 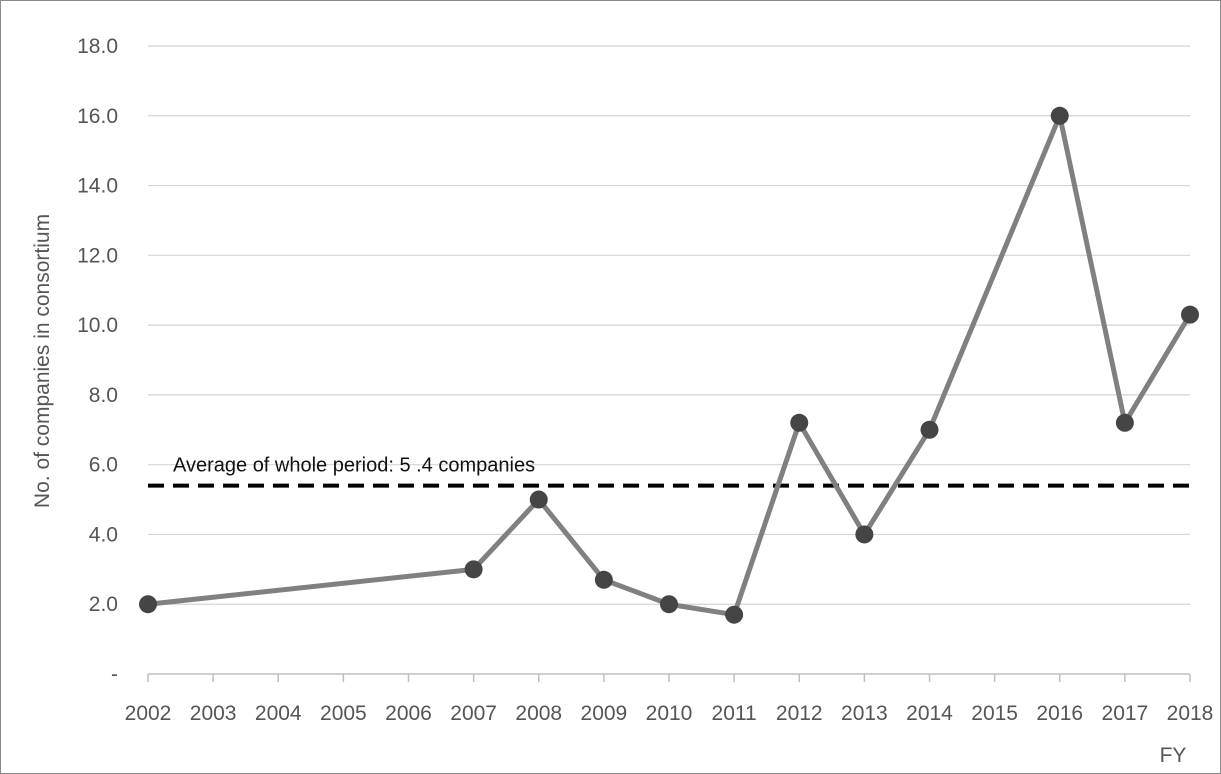 What do you see at coordinates (97, 360) in the screenshot?
I see `y-axis: - 2.0 4.0 6.0 8.0 10.0 12.0 14.0 16.0 18.0` at bounding box center [97, 360].